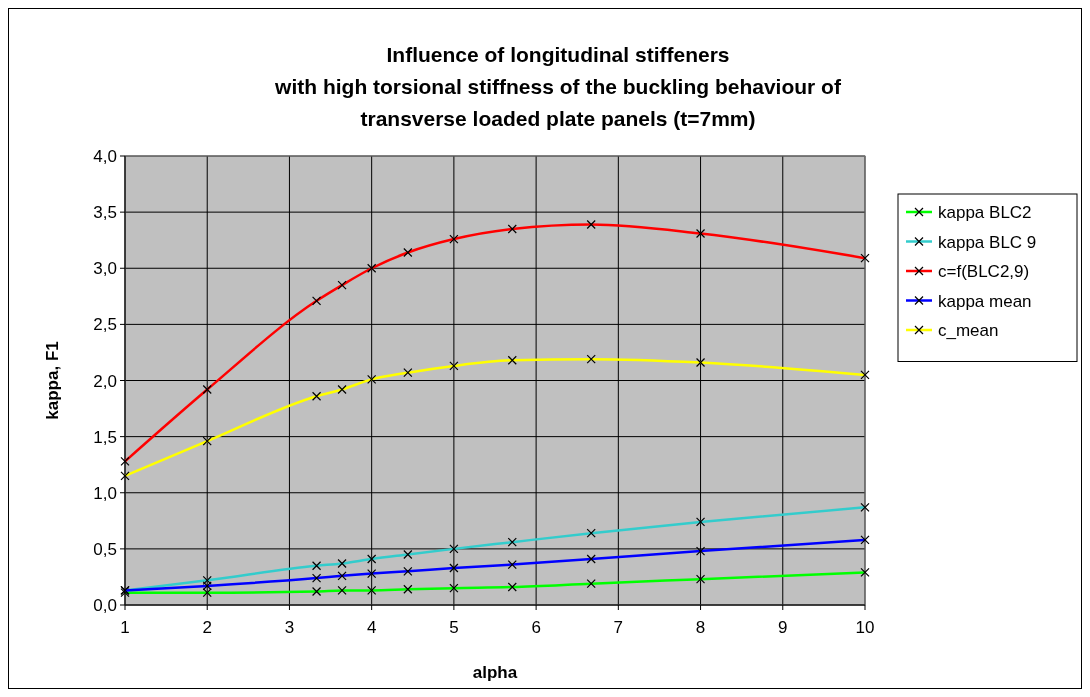 This screenshot has height=697, width=1090. What do you see at coordinates (105, 605) in the screenshot?
I see `y-tick-label: 0,0` at bounding box center [105, 605].